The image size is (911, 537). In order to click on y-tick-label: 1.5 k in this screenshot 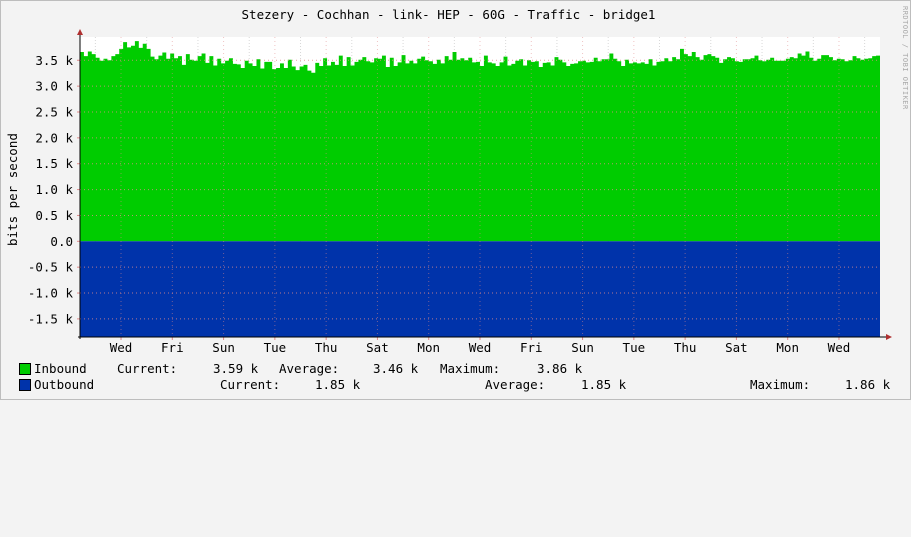, I will do `click(54, 163)`.